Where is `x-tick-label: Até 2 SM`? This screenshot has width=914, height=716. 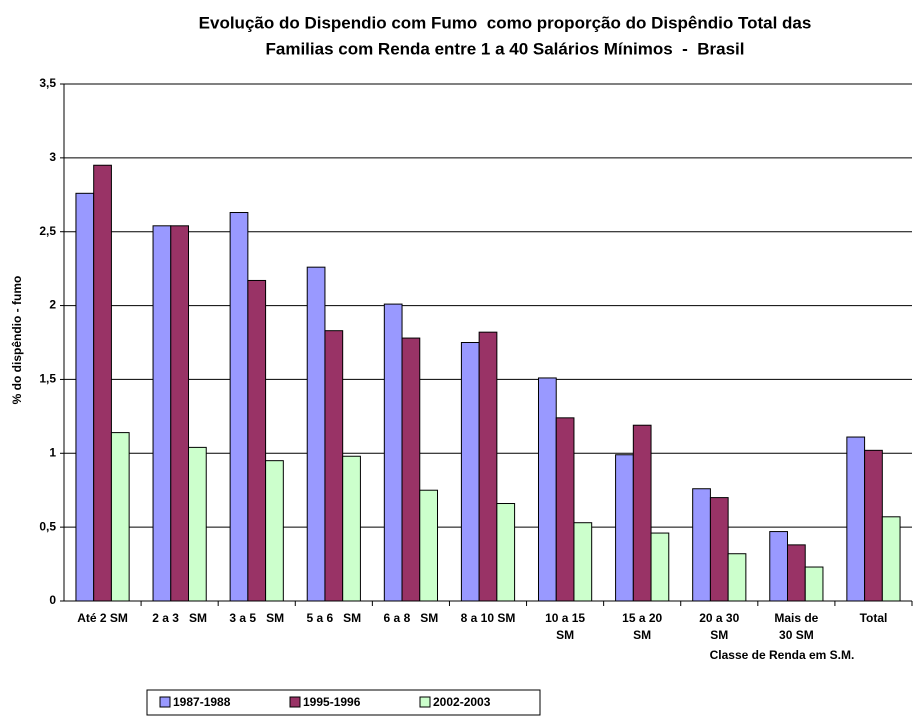
x-tick-label: Até 2 SM is located at coordinates (102, 618).